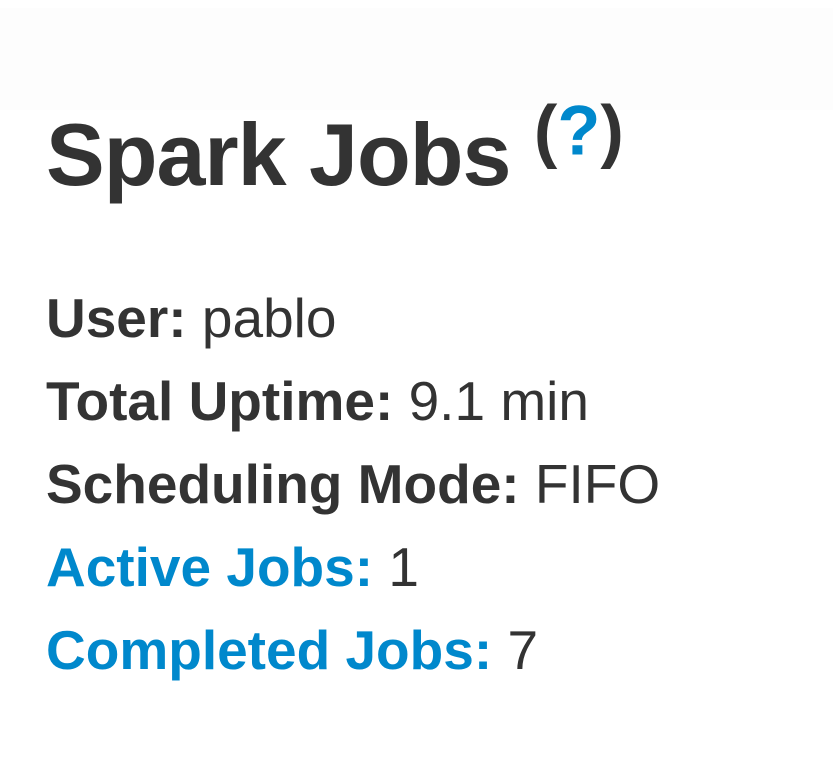 This screenshot has height=780, width=833. I want to click on summary-item-active-jobs: Active Jobs: 1, so click(419, 567).